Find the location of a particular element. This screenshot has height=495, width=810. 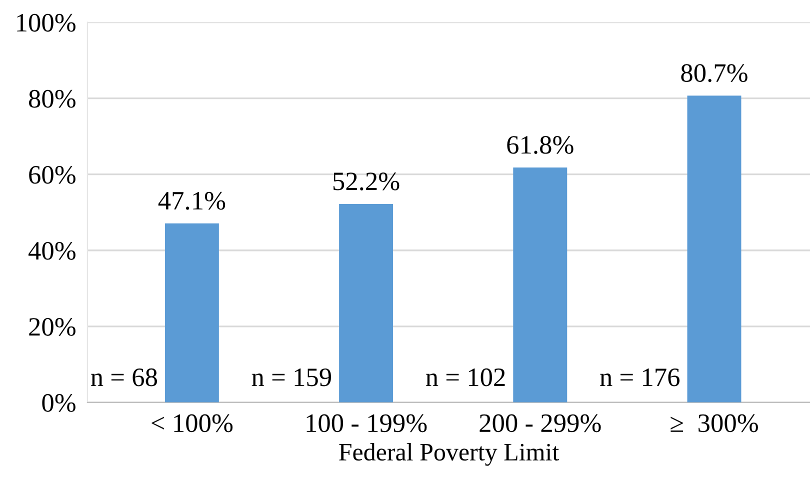

annotation: n = 159 is located at coordinates (292, 377).